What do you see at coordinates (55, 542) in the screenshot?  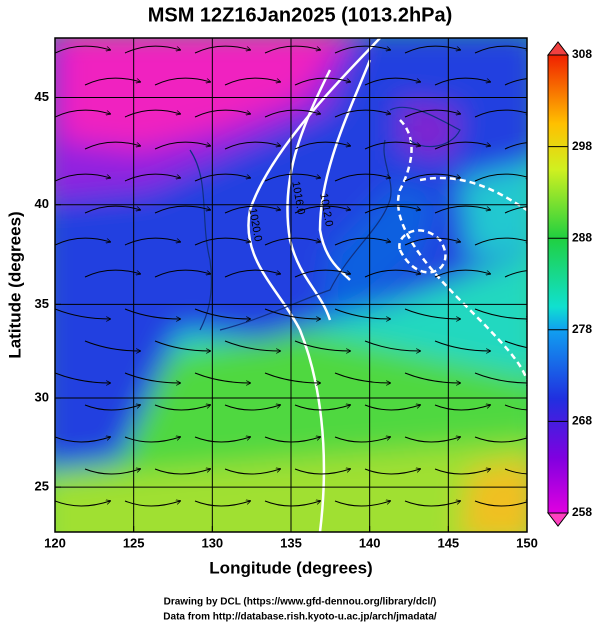 I see `x-tick-label: 120` at bounding box center [55, 542].